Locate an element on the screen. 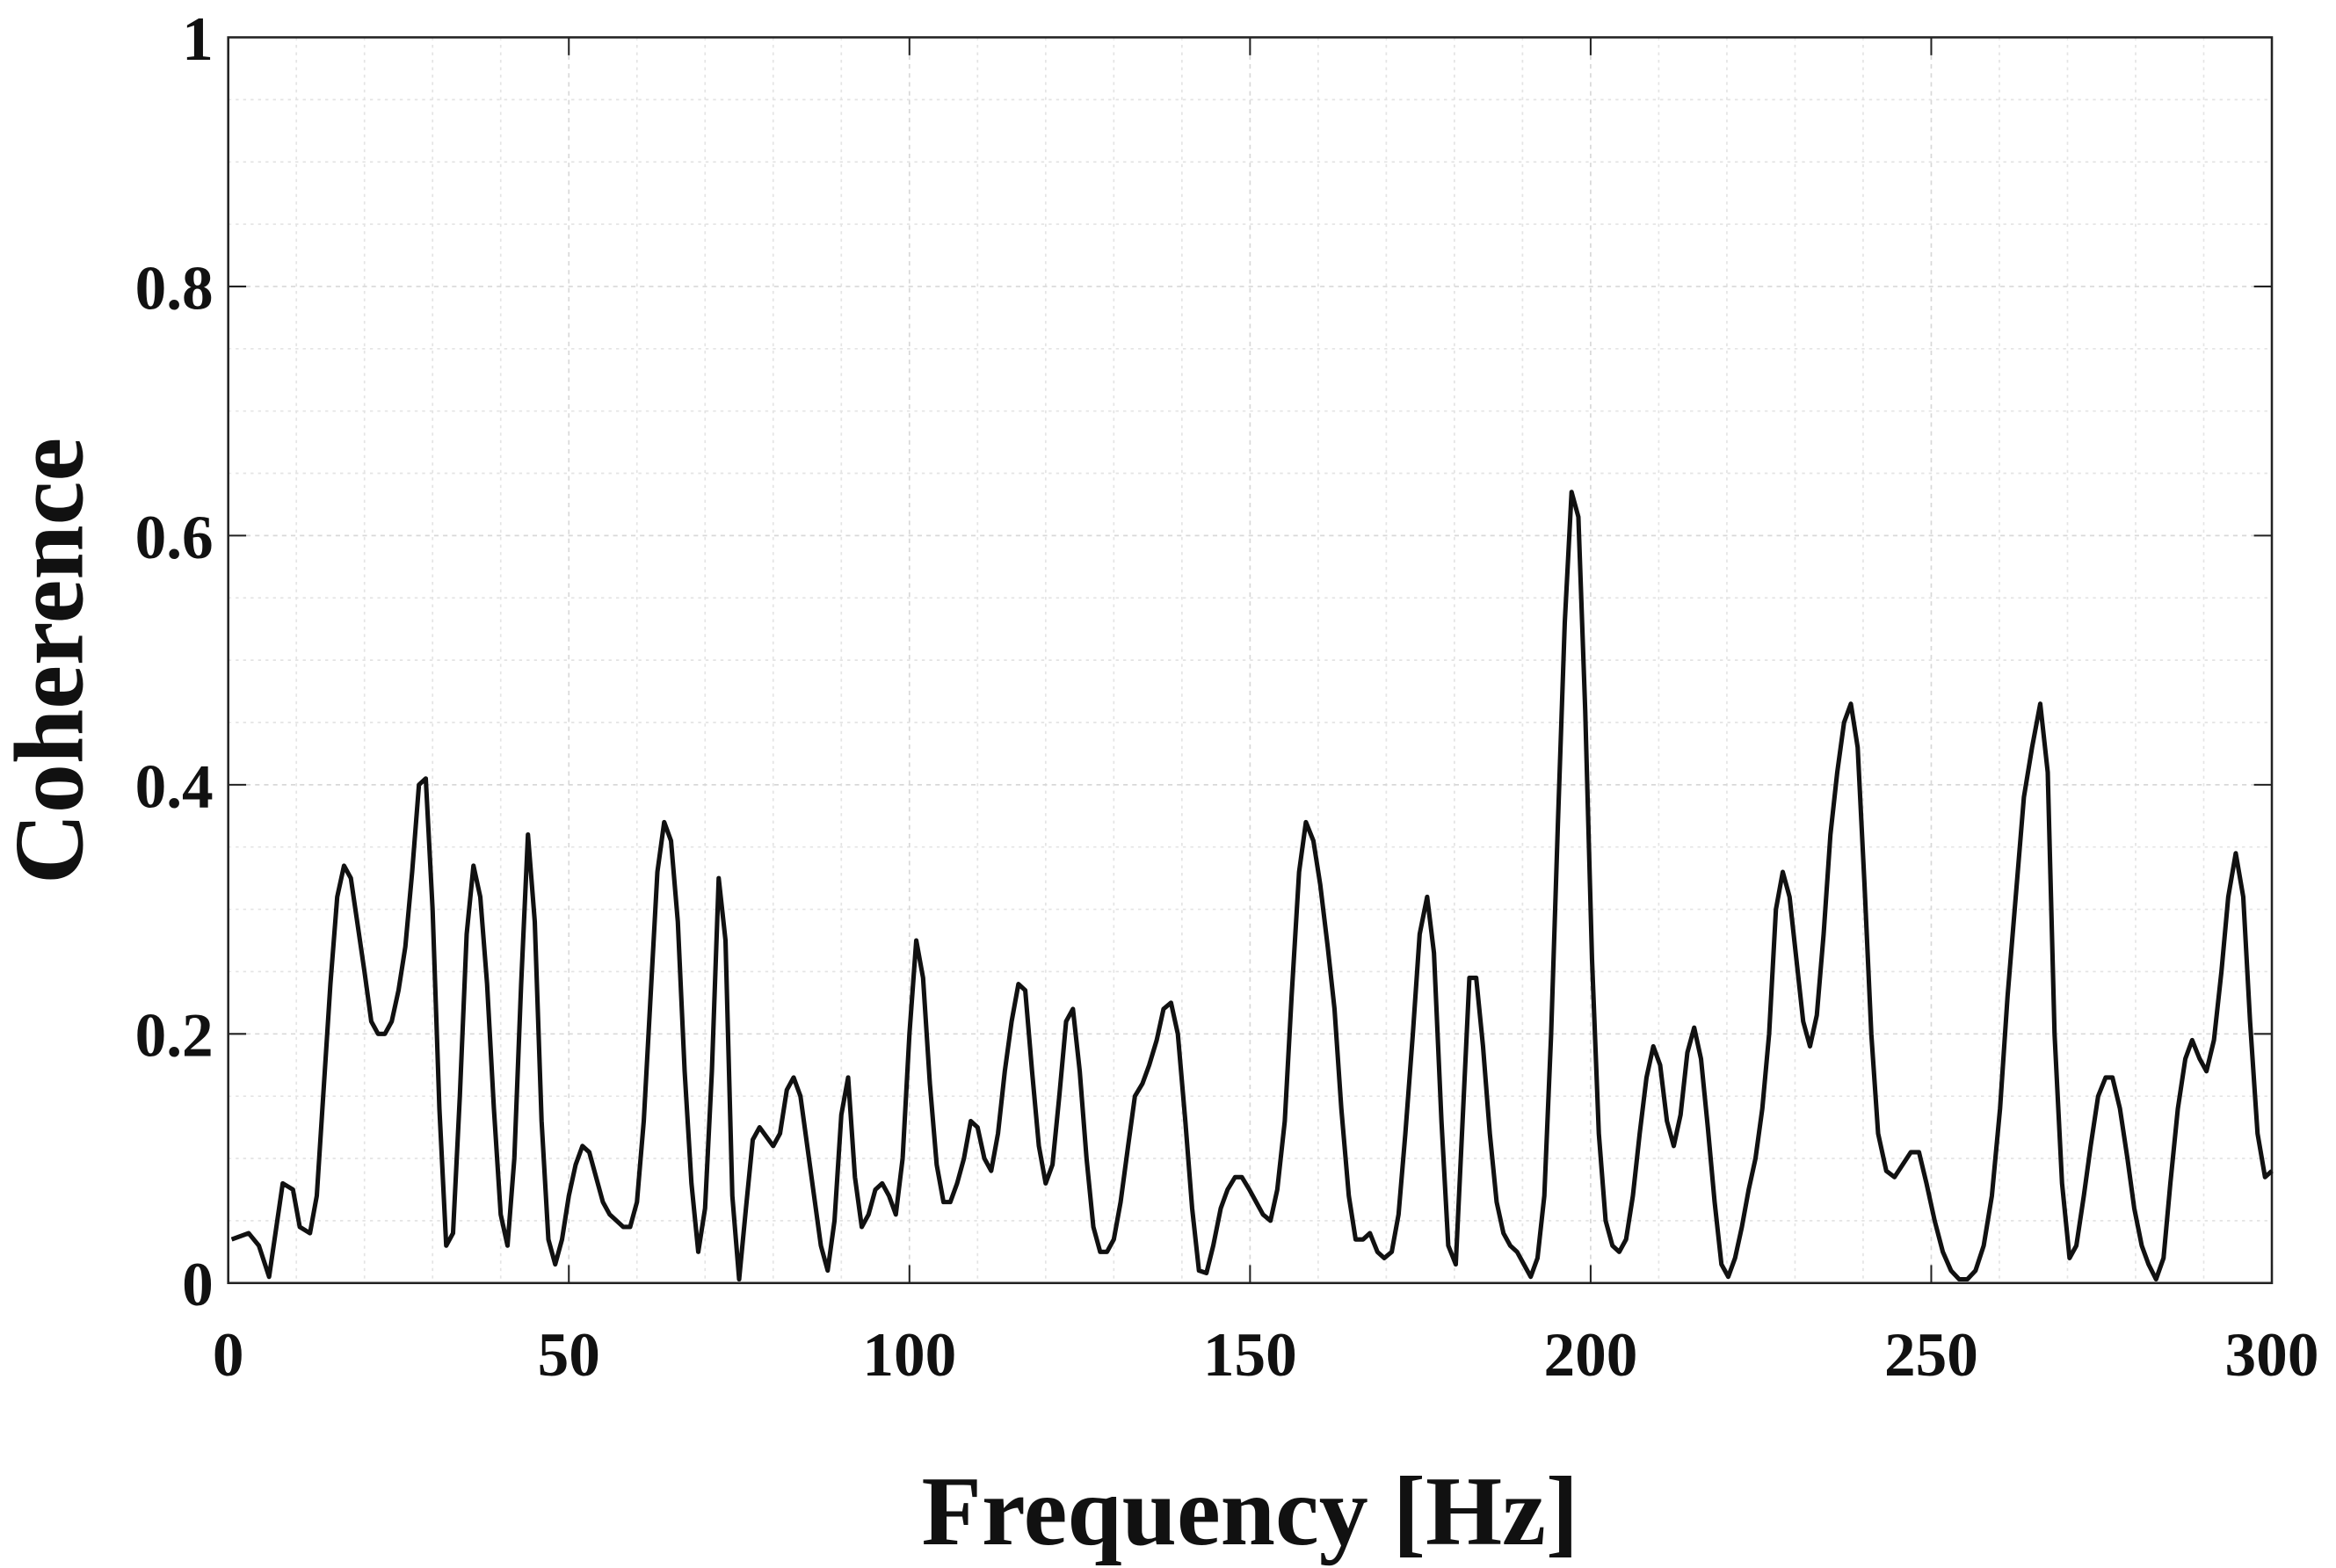  y-tick-label: 0 is located at coordinates (198, 1284).